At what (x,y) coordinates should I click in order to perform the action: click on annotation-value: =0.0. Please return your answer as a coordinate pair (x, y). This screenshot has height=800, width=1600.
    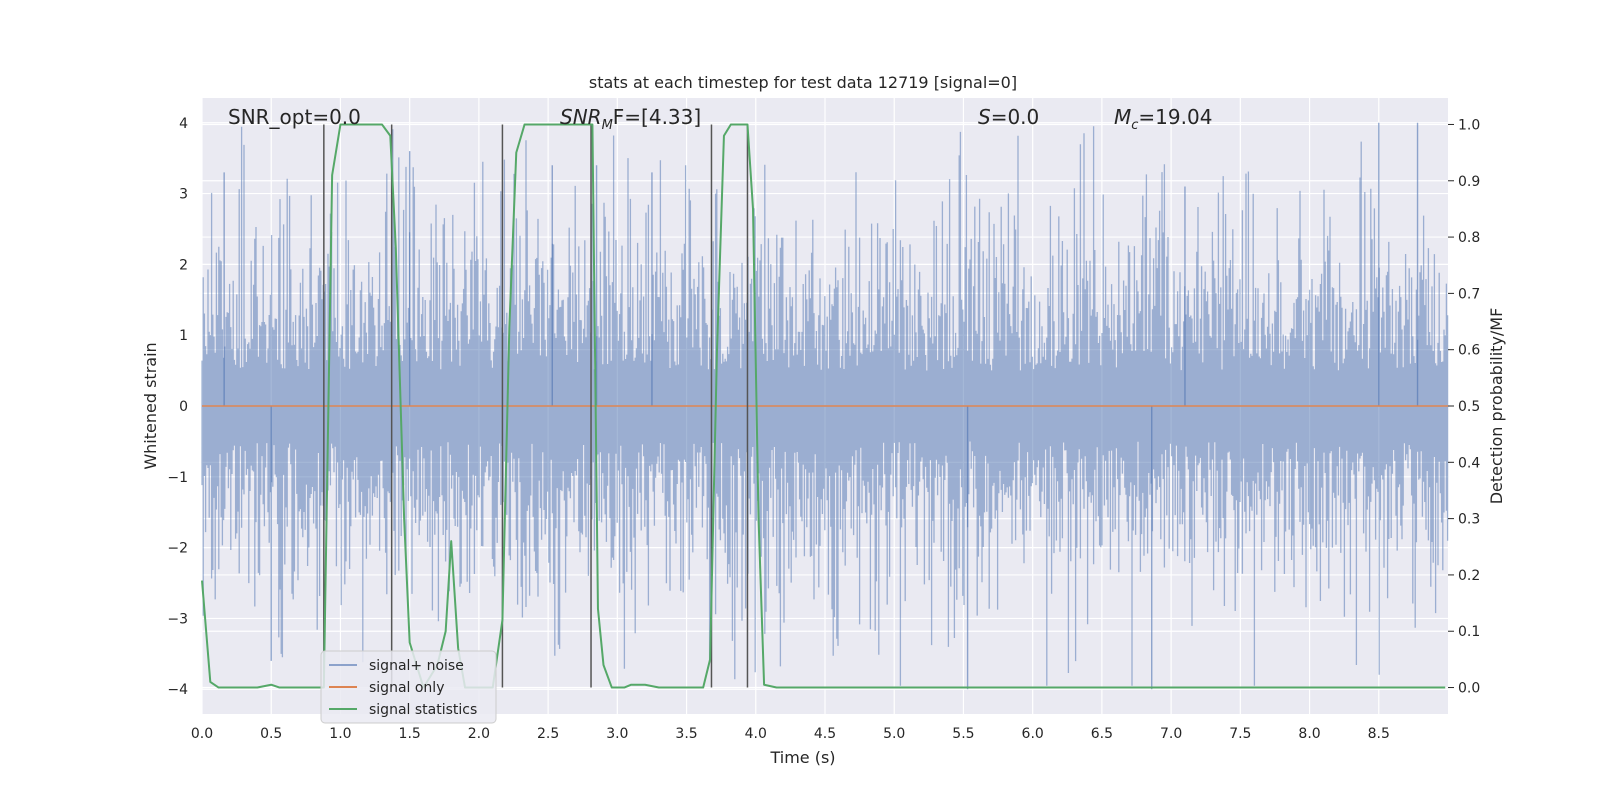
    Looking at the image, I should click on (1015, 117).